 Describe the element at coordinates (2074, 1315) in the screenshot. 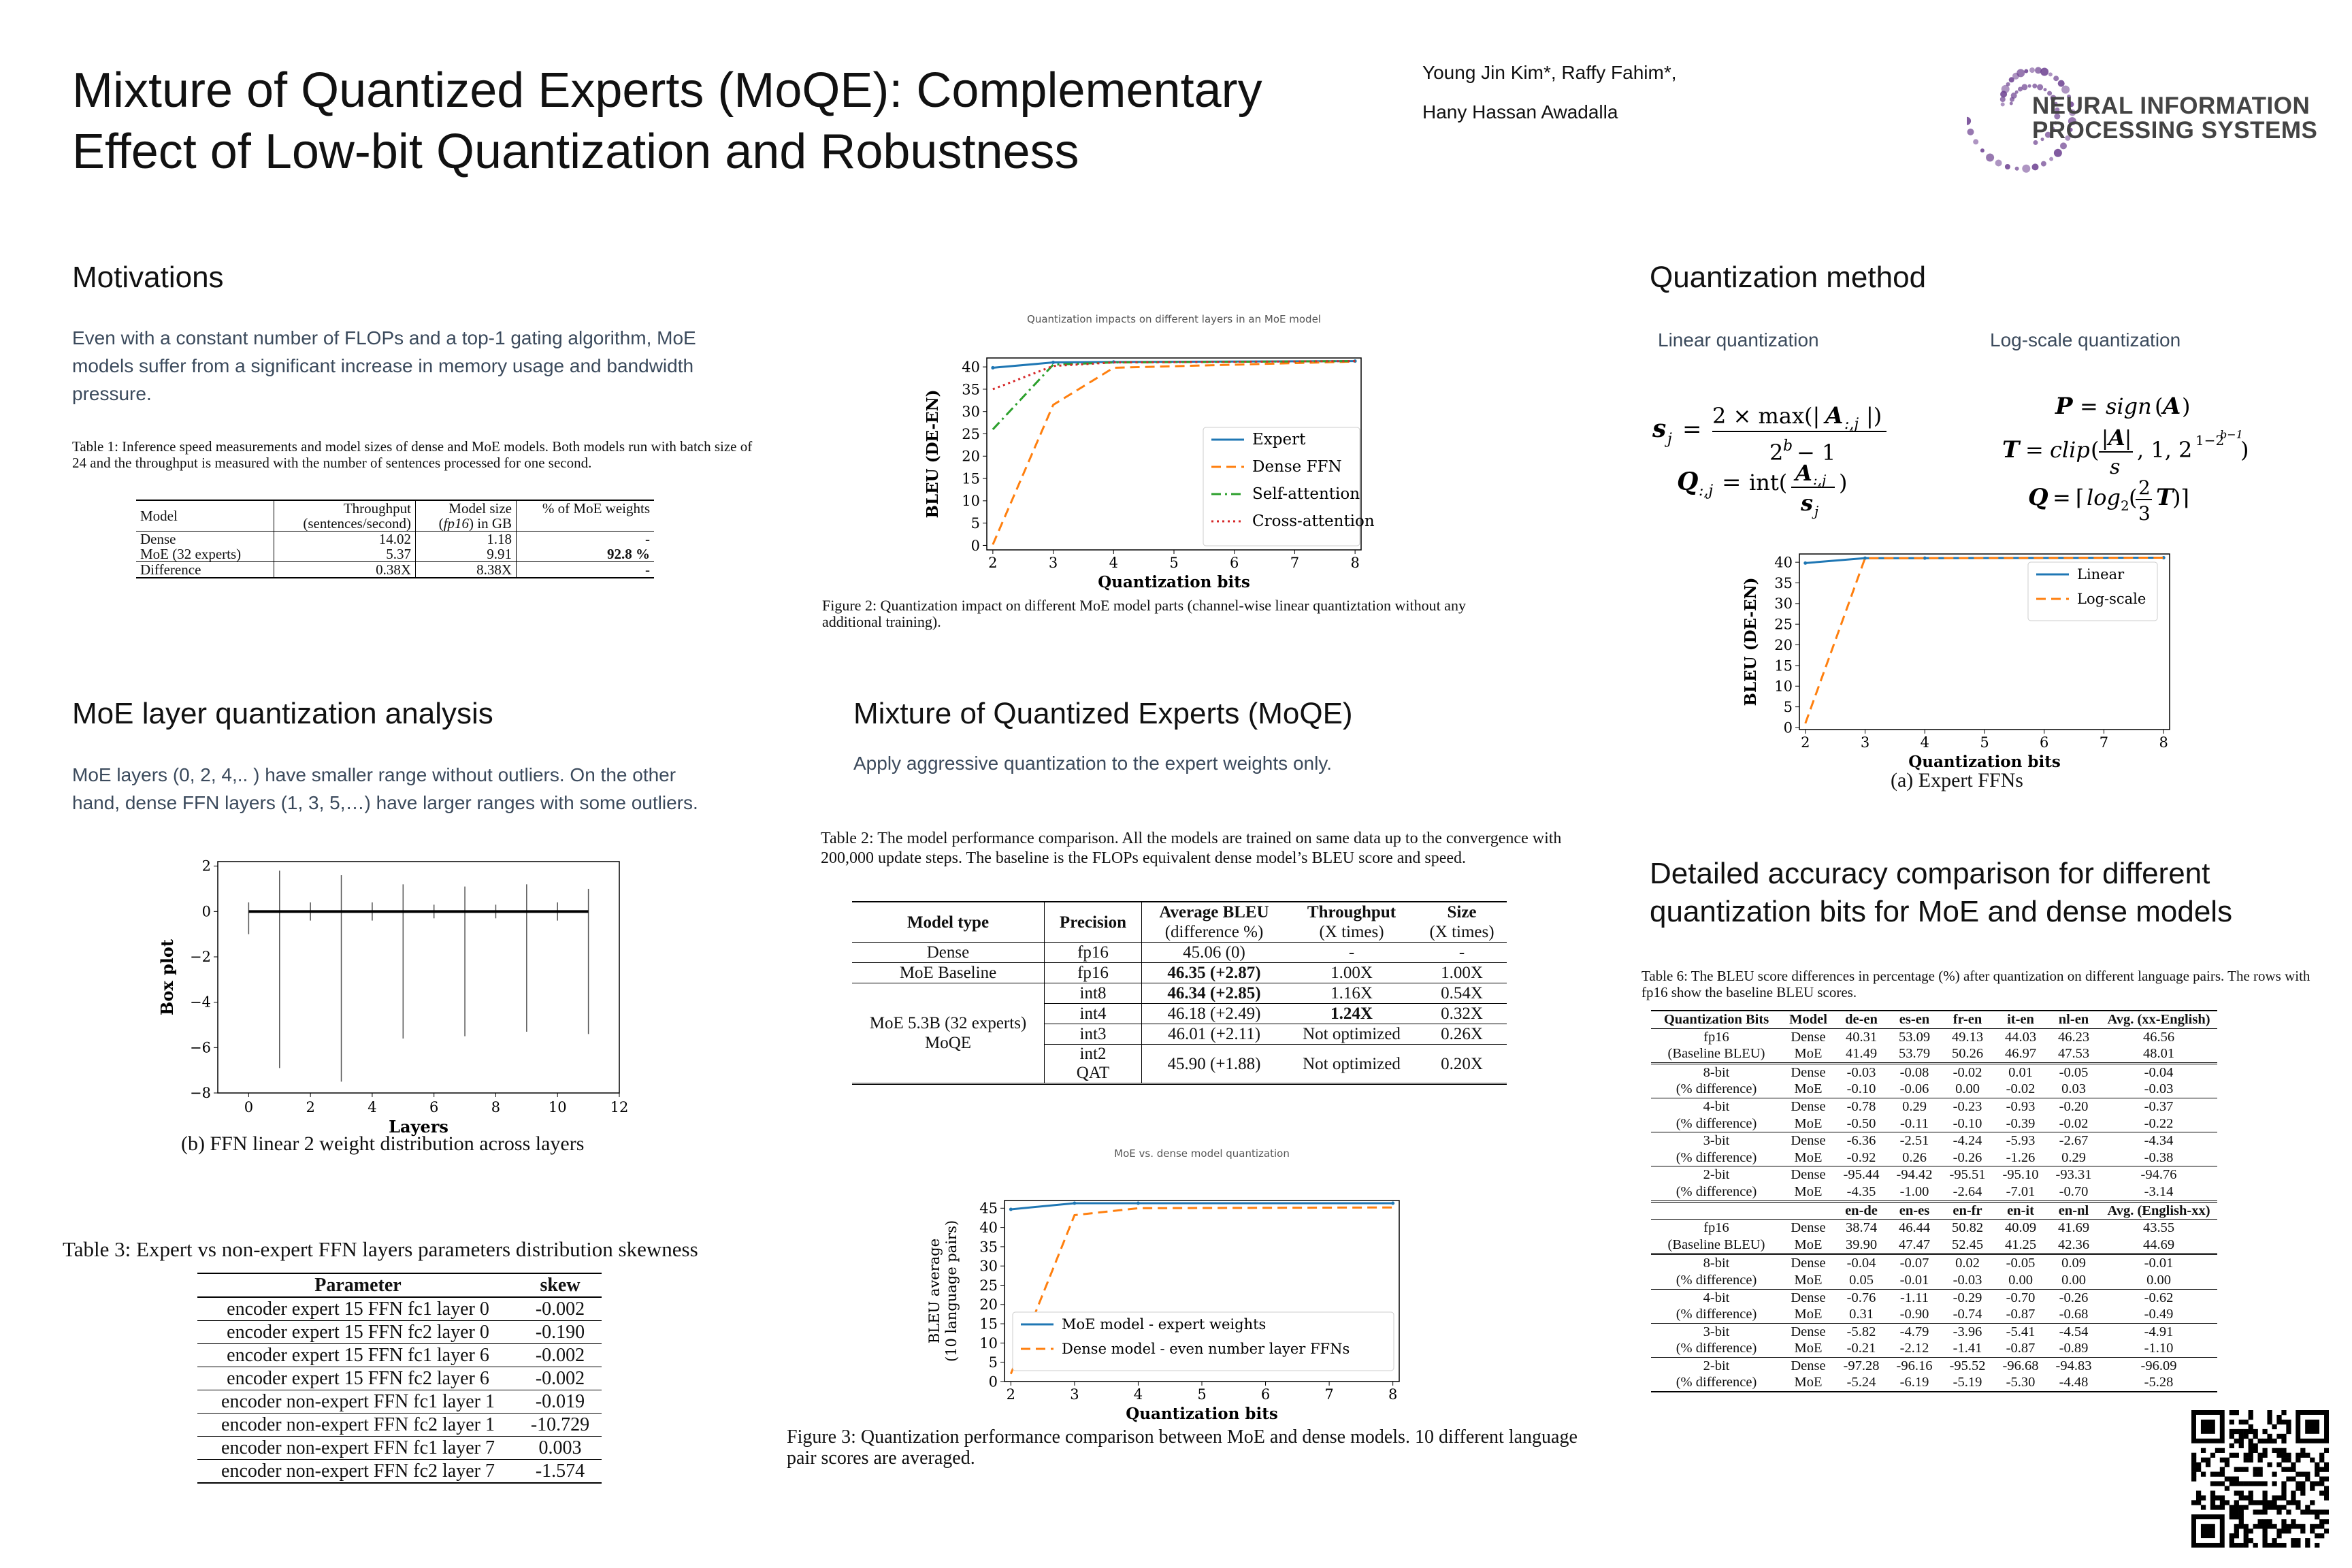

I see `table6-cell: -0.68` at that location.